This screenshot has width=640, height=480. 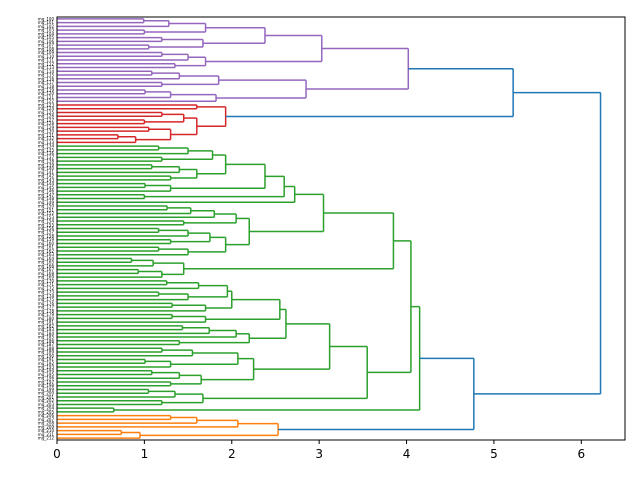 I want to click on x-axis: 0 1 2 3 4 5 6, so click(x=319, y=450).